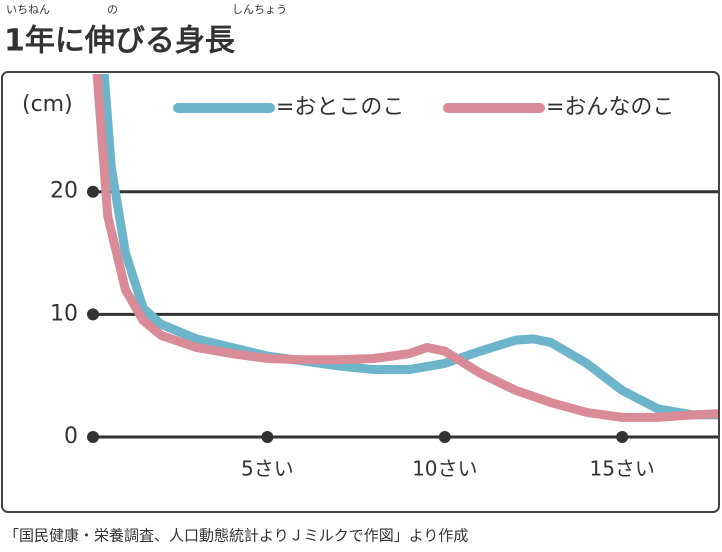 Image resolution: width=722 pixels, height=552 pixels. What do you see at coordinates (621, 469) in the screenshot?
I see `x-tick-label: 15さい` at bounding box center [621, 469].